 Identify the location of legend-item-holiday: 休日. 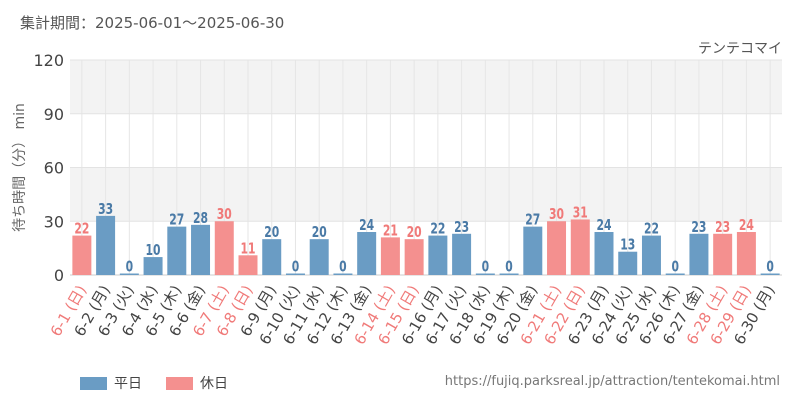
(197, 383).